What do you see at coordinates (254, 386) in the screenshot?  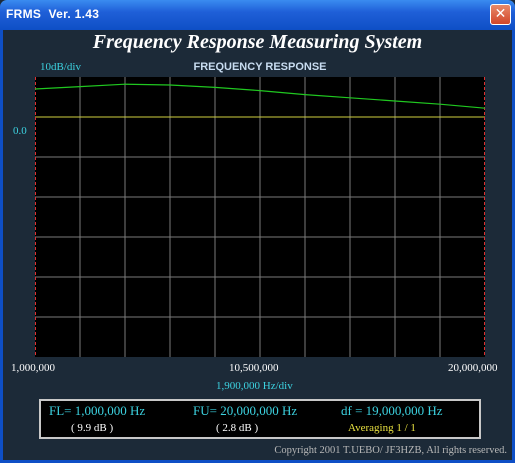 I see `x-scale-label: 1,900,000 Hz/div` at bounding box center [254, 386].